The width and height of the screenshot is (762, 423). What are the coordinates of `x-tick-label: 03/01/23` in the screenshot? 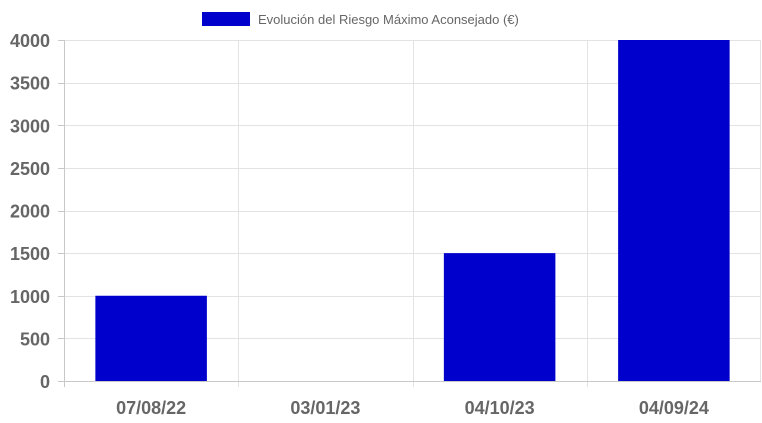 It's located at (325, 408).